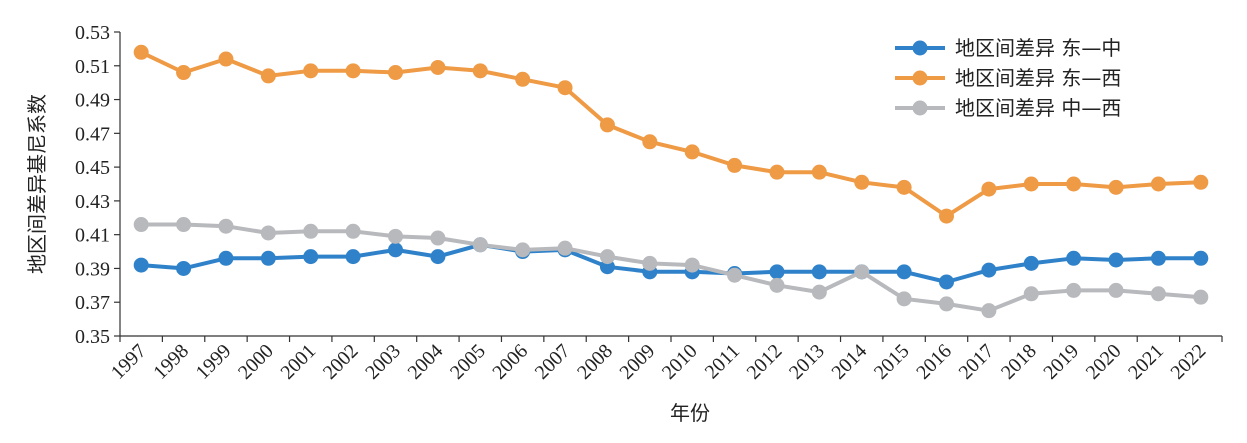 Image resolution: width=1247 pixels, height=443 pixels. Describe the element at coordinates (1038, 48) in the screenshot. I see `legend-label: 地区间差异 东—中` at that location.